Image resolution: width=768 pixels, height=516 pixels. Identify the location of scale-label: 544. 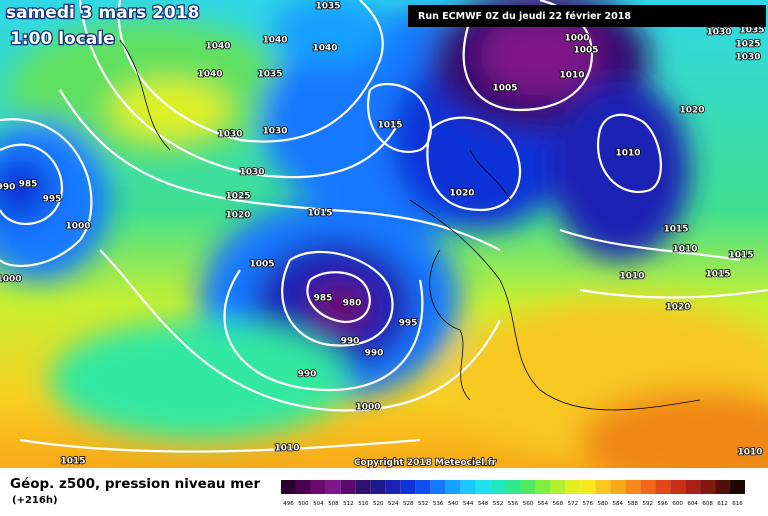
(468, 504).